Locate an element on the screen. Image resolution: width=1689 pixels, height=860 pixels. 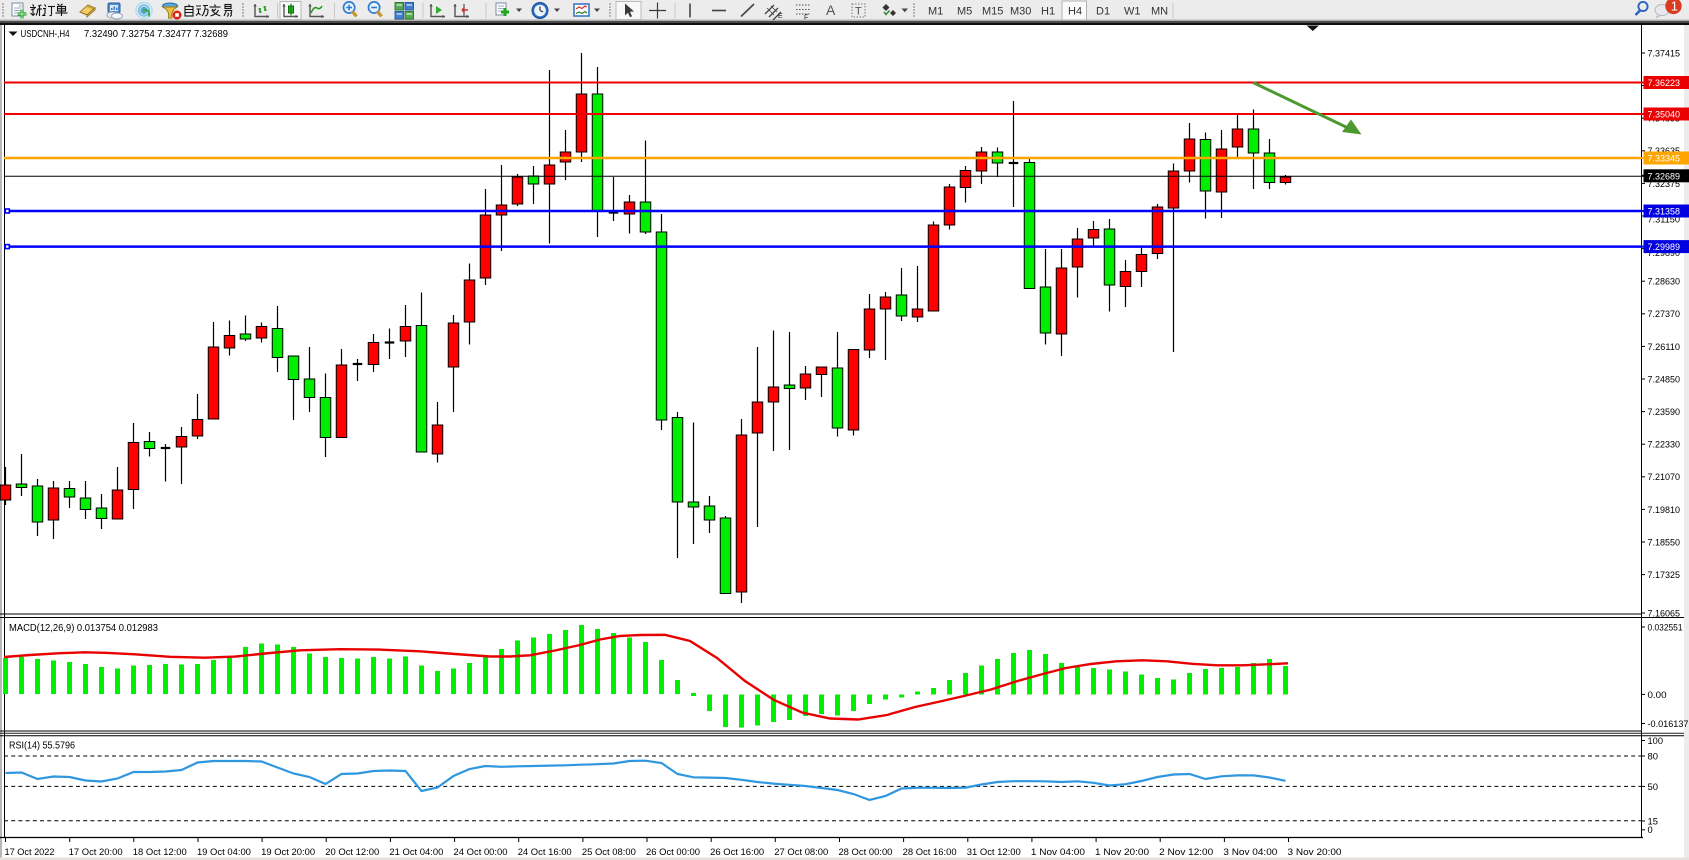
svg-text: 7.19810 is located at coordinates (1664, 510).